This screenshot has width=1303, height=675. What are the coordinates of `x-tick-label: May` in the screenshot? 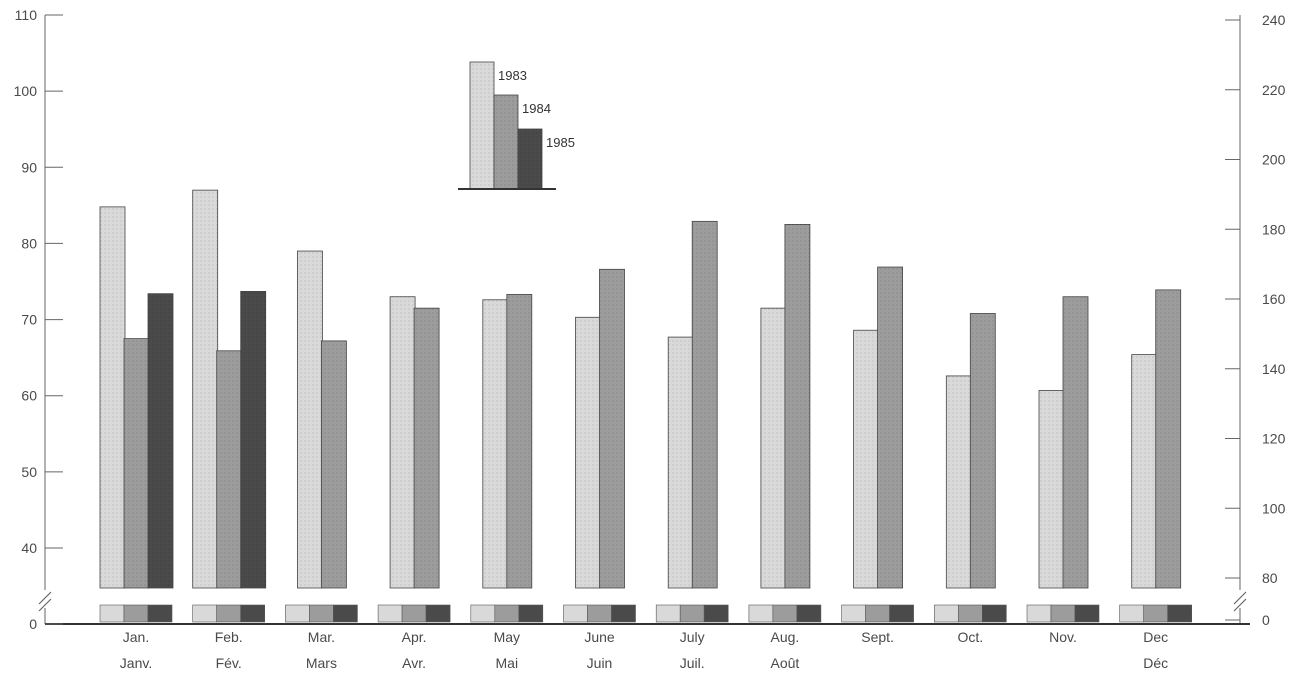 It's located at (507, 637).